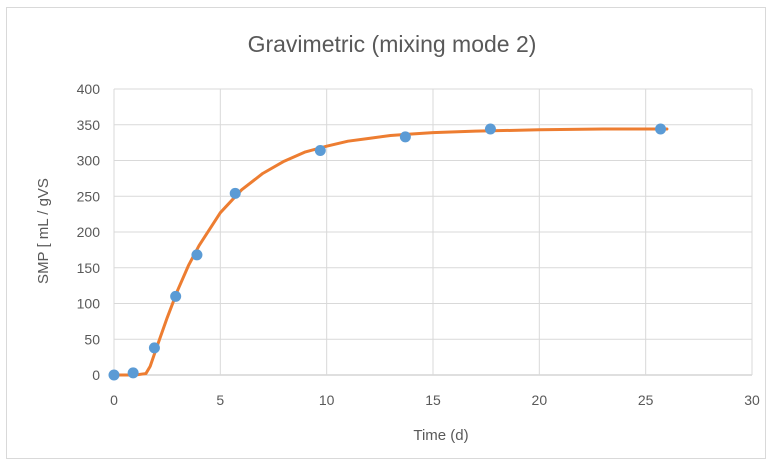  What do you see at coordinates (89, 232) in the screenshot?
I see `y-tick-label: 200` at bounding box center [89, 232].